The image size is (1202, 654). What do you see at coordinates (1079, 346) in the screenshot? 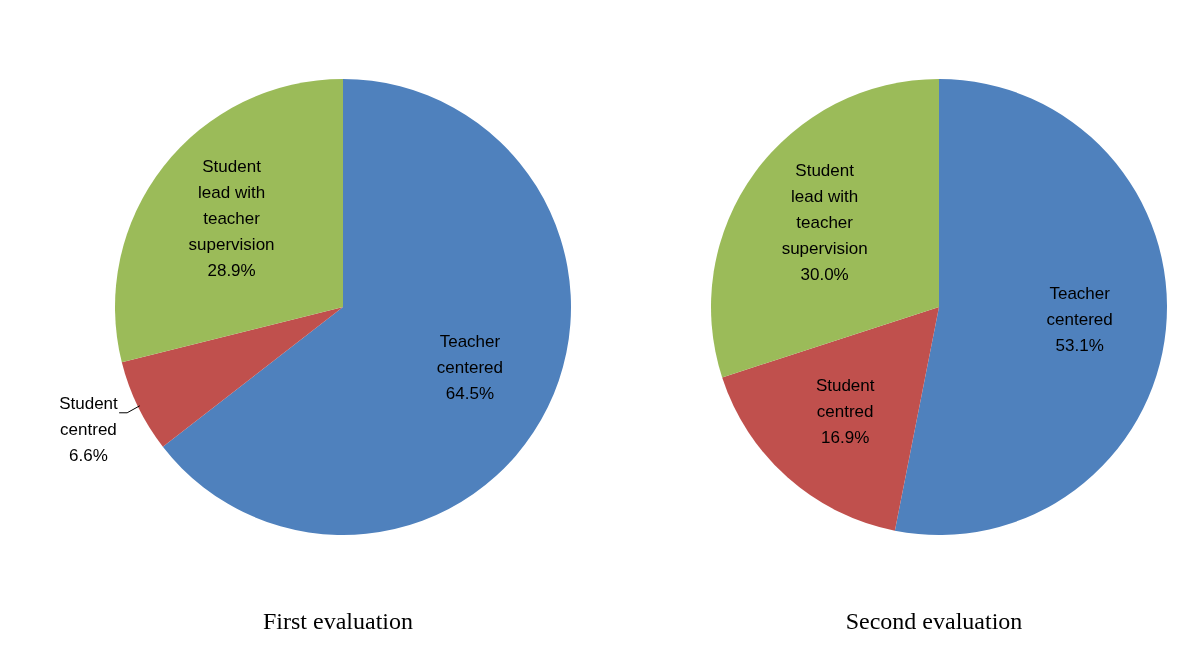
I see `data-label: 53.1%` at bounding box center [1079, 346].